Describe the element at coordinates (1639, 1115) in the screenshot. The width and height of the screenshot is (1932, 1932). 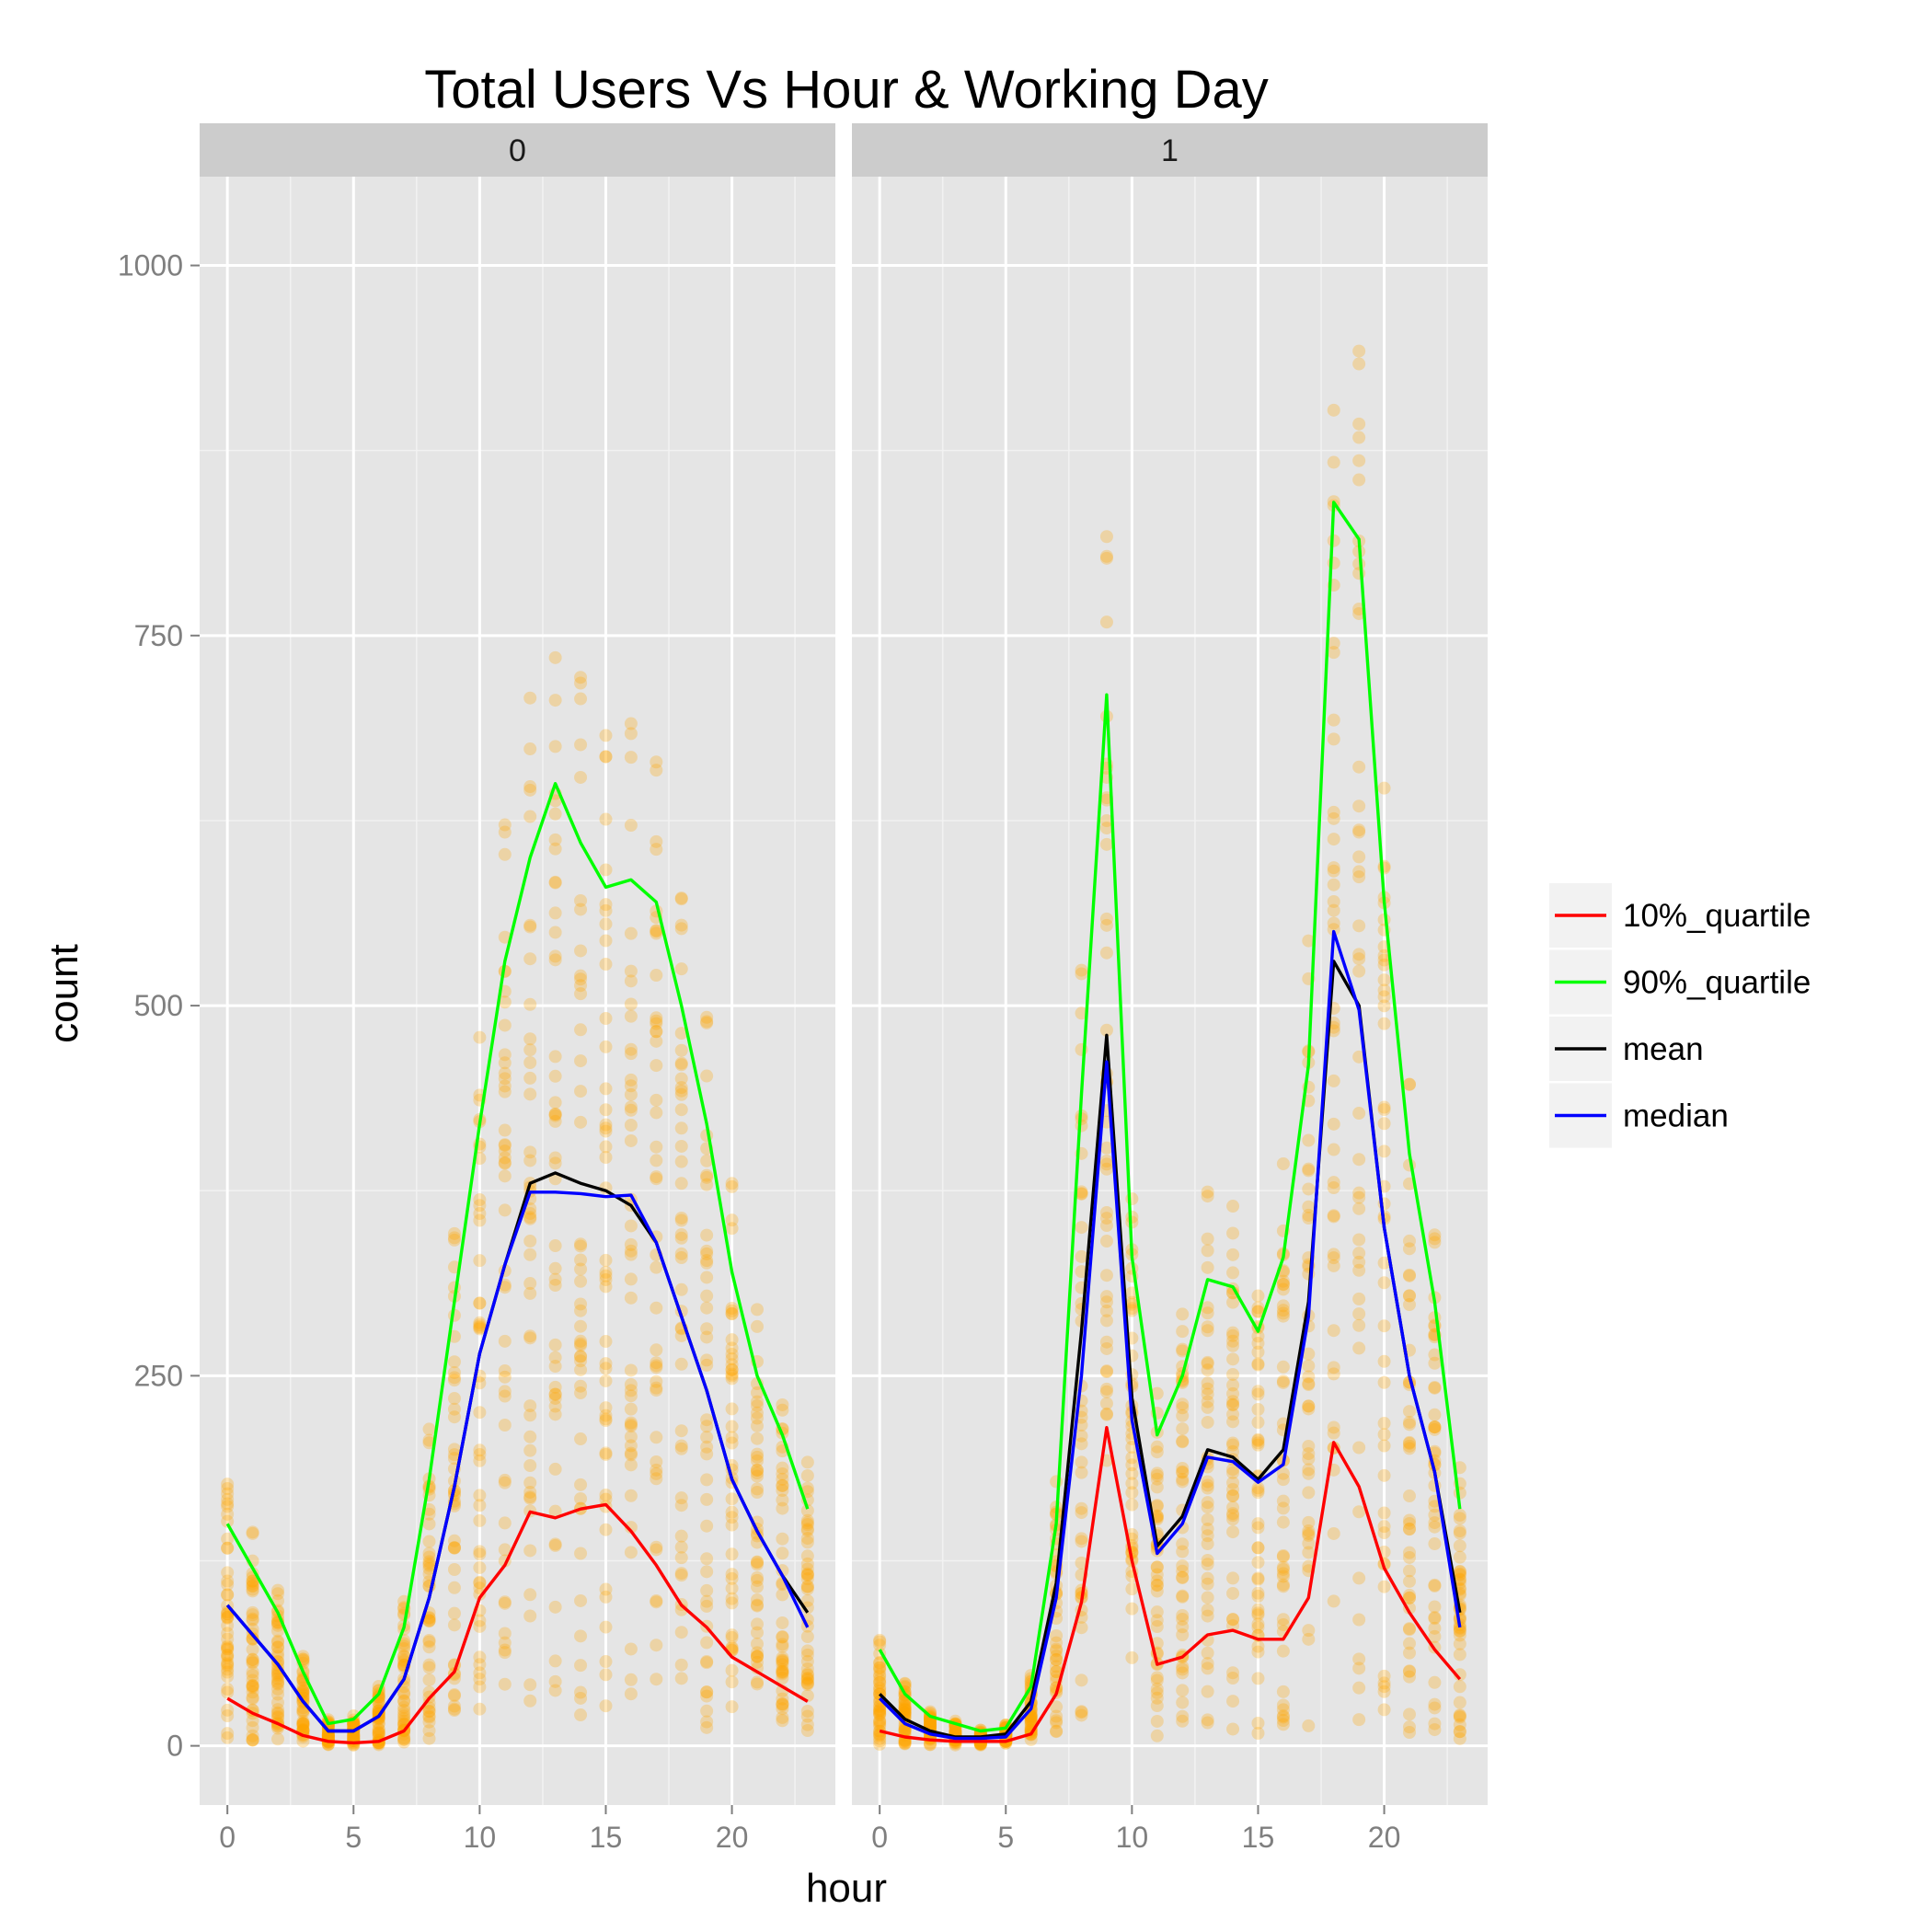
I see `legend-item-median: median` at that location.